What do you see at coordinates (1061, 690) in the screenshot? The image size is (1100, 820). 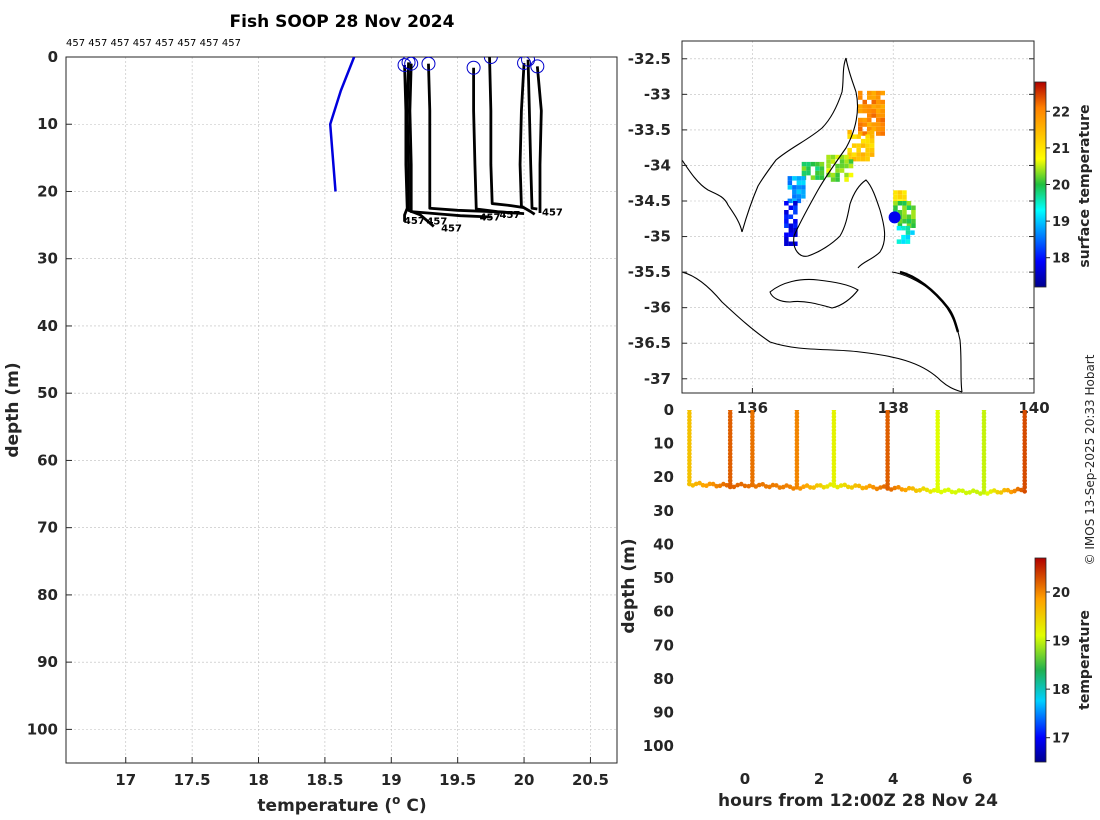 I see `colorbar-tick-label: 18` at bounding box center [1061, 690].